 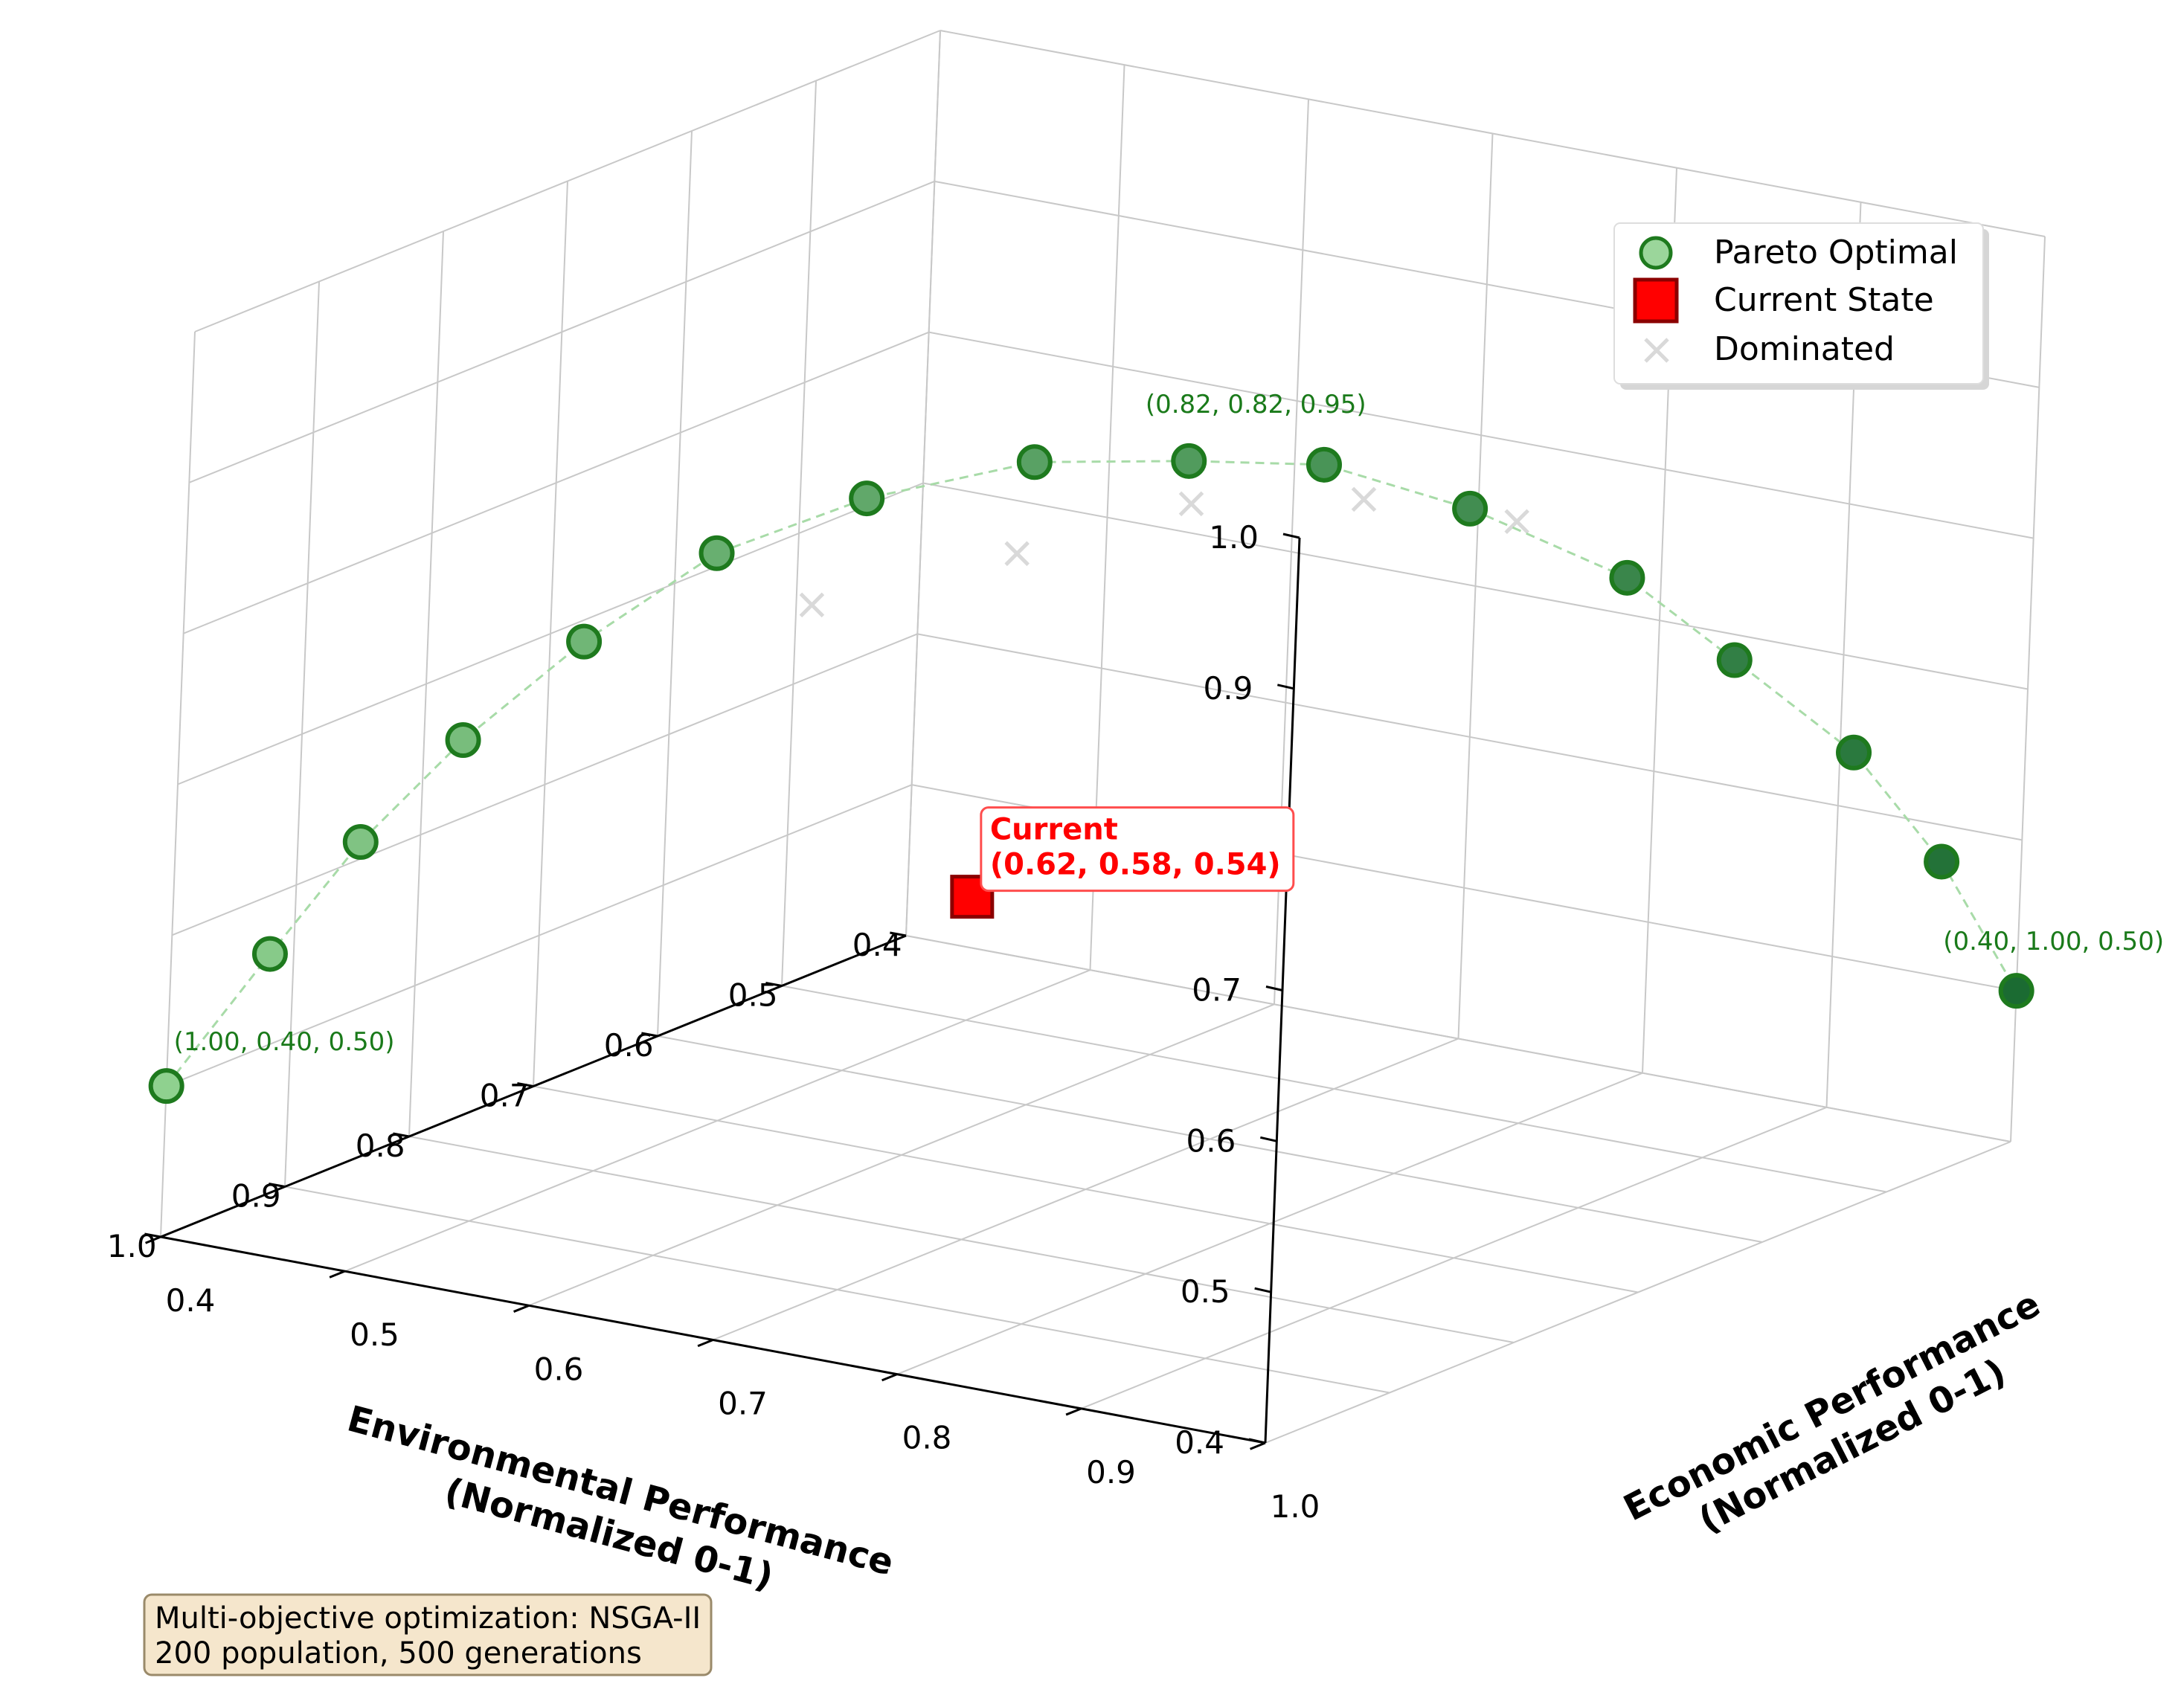 I want to click on x-tick-label: 0.9, so click(x=256, y=1196).